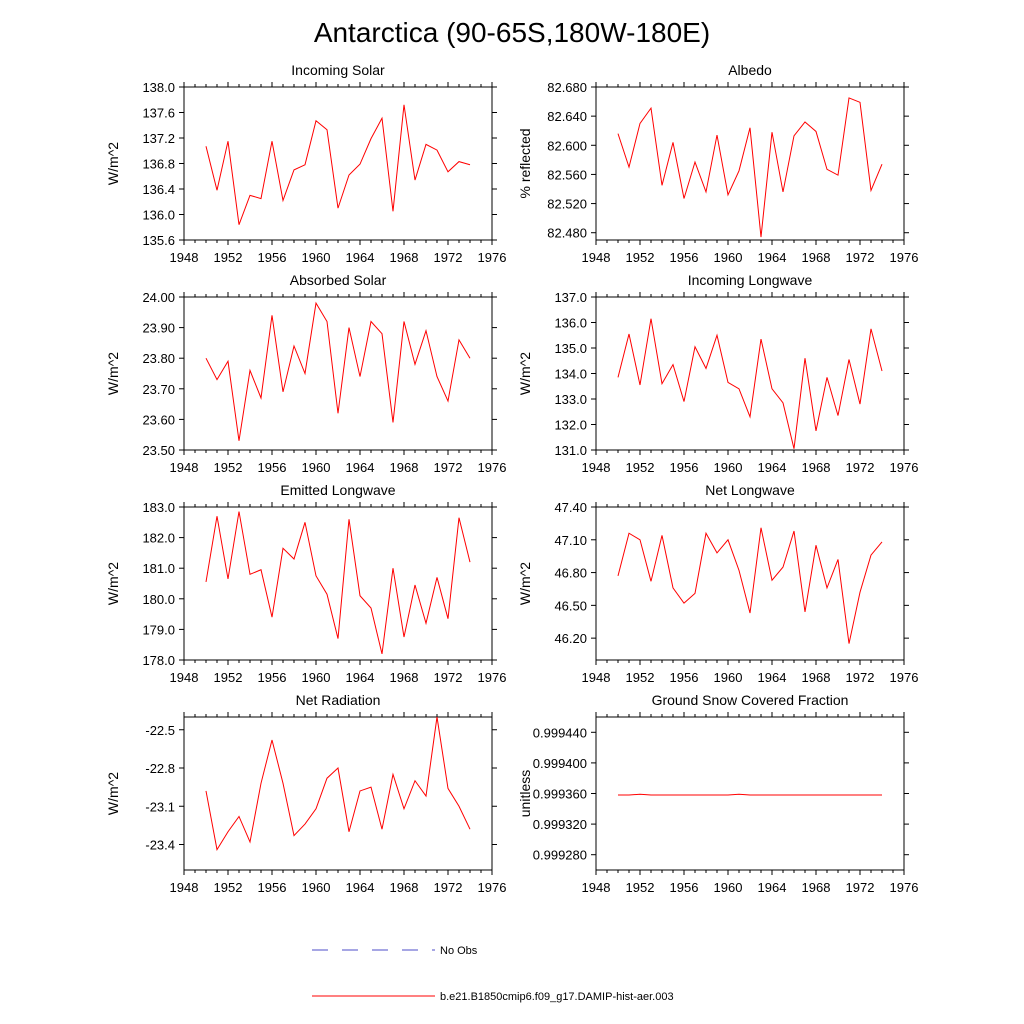 This screenshot has height=1024, width=1024. Describe the element at coordinates (338, 700) in the screenshot. I see `panel-title: Net Radiation` at that location.